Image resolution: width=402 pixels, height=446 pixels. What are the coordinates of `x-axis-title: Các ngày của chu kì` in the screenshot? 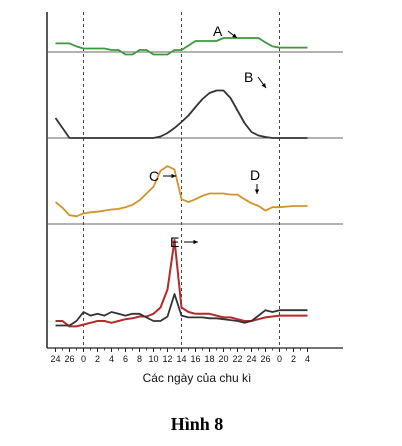 It's located at (197, 378).